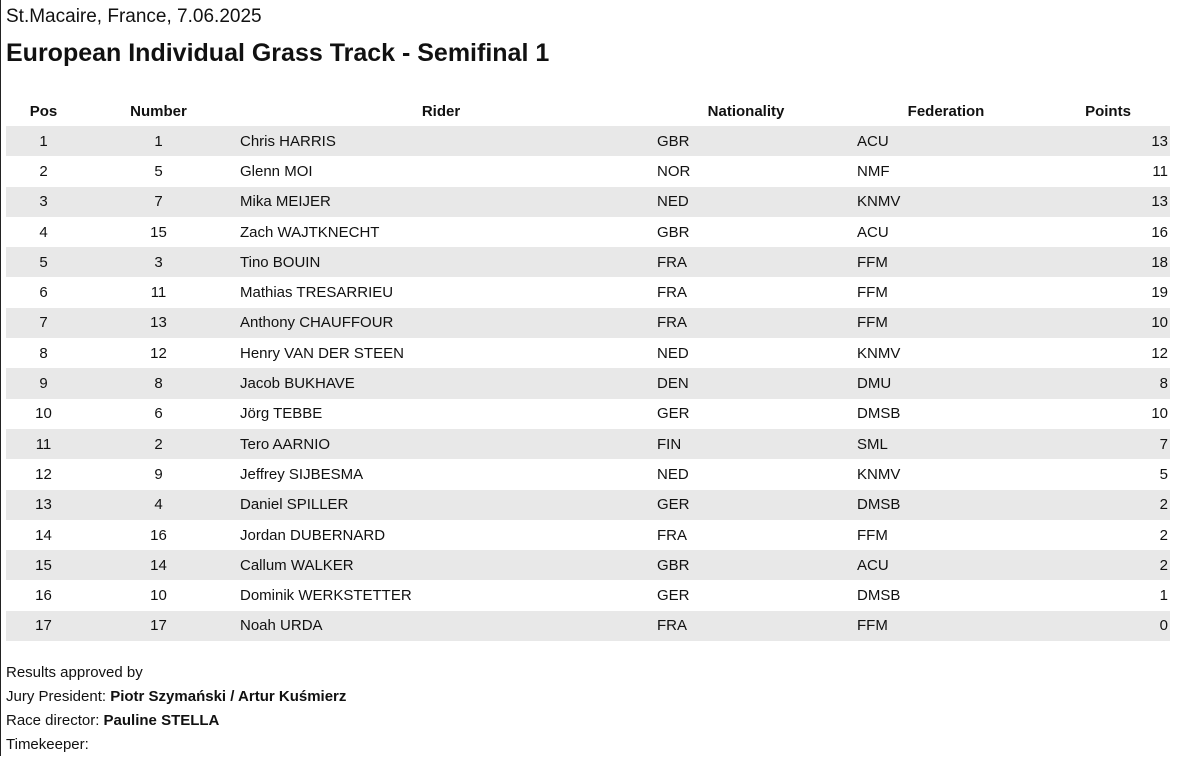 This screenshot has height=757, width=1200. What do you see at coordinates (158, 626) in the screenshot?
I see `cell-number: 17` at bounding box center [158, 626].